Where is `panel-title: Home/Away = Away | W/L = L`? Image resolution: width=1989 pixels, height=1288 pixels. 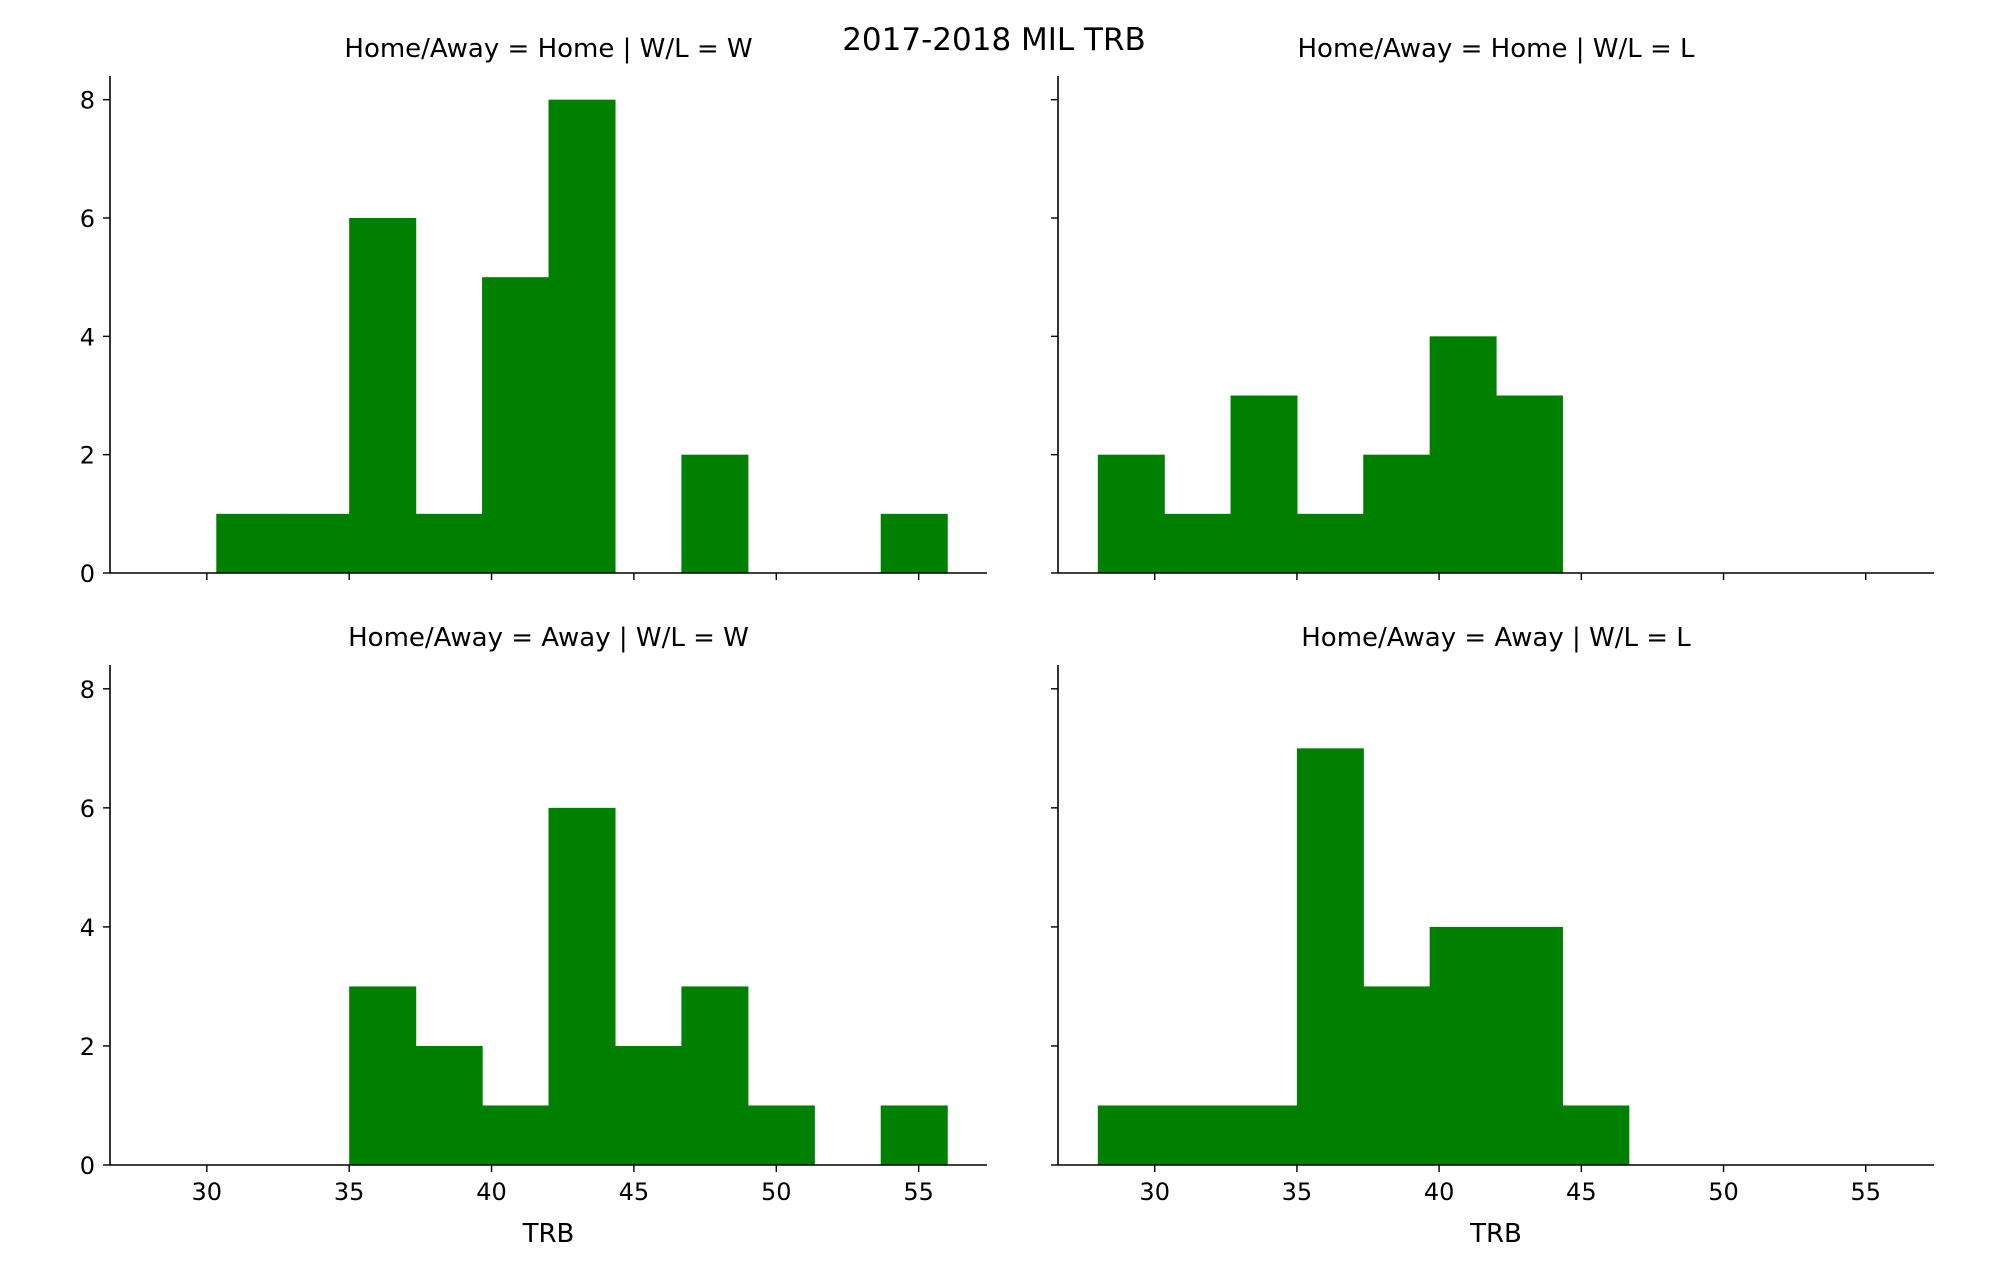 panel-title: Home/Away = Away | W/L = L is located at coordinates (1496, 638).